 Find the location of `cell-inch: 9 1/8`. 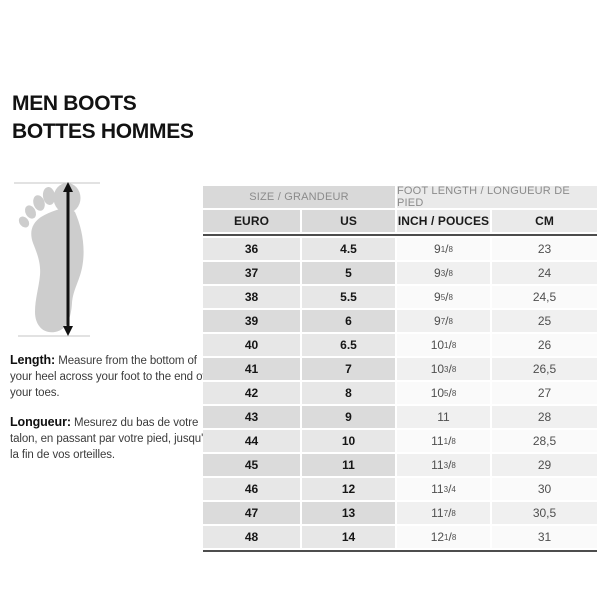

cell-inch: 9 1/8 is located at coordinates (443, 249).